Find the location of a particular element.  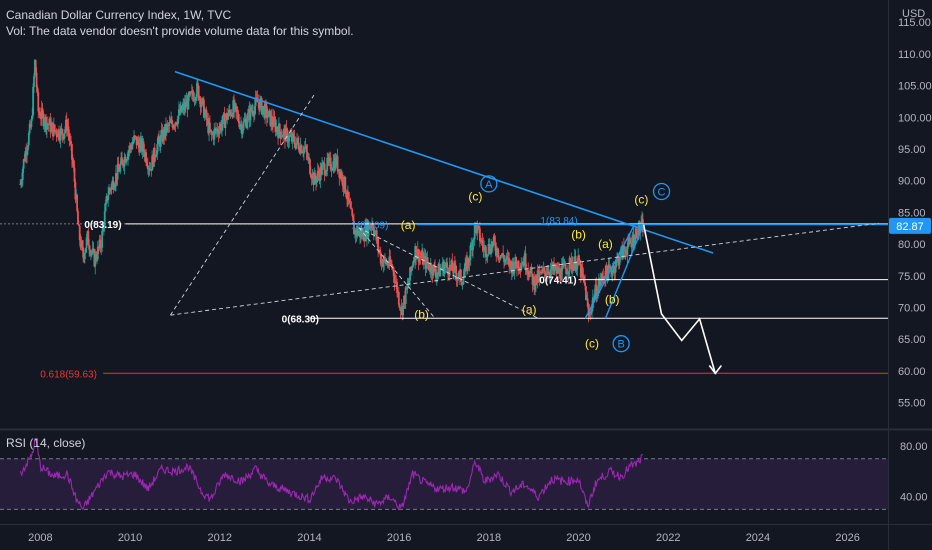

symbol-legend: Canadian Dollar Currency Index, 1W, TVC is located at coordinates (119, 15).